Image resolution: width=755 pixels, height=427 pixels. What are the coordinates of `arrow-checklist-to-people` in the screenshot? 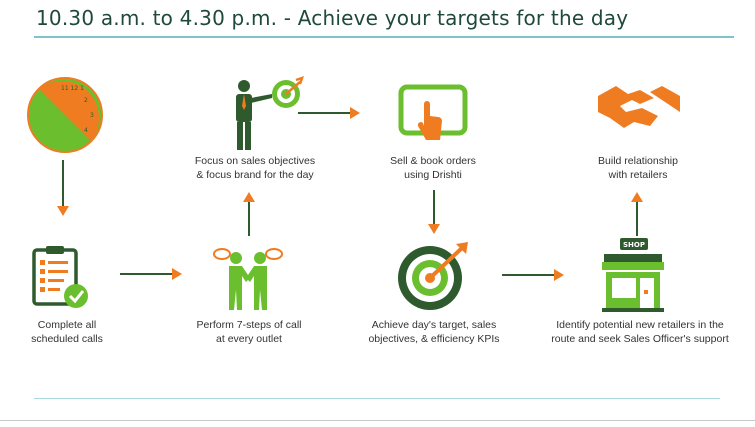 It's located at (151, 274).